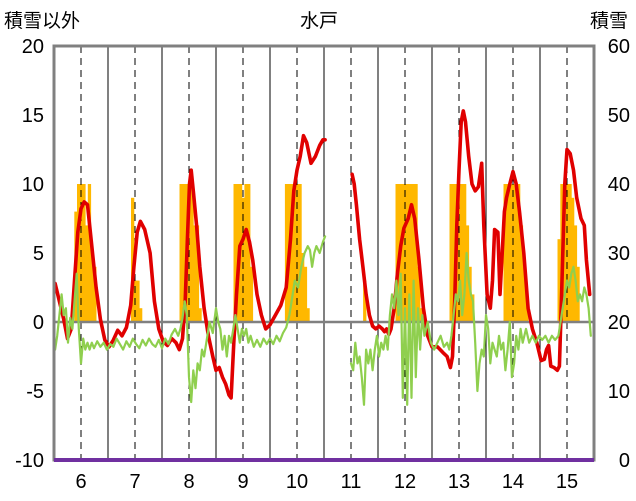 The height and width of the screenshot is (501, 636). Describe the element at coordinates (567, 482) in the screenshot. I see `x-tick-label: 15` at that location.